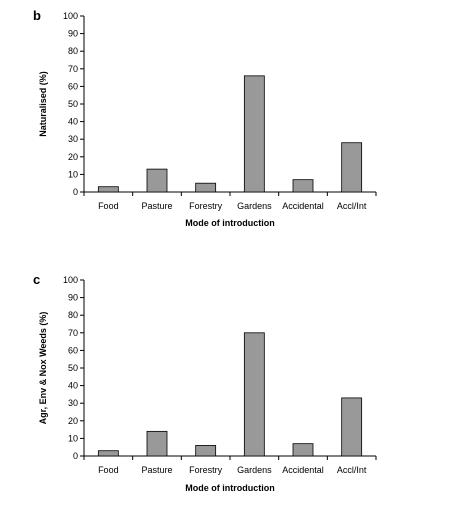 This screenshot has height=523, width=462. I want to click on y-axis-title: Naturalised (%), so click(43, 104).